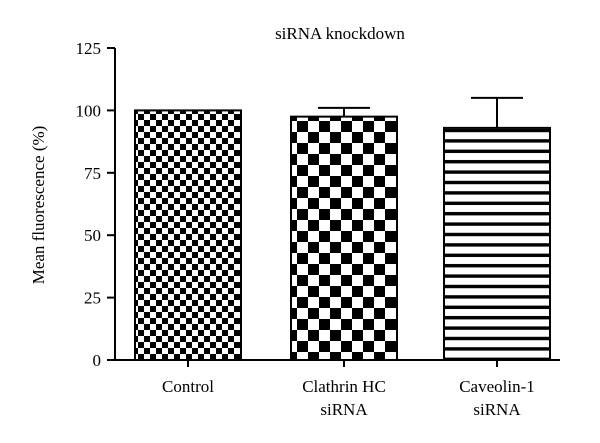  What do you see at coordinates (92, 173) in the screenshot?
I see `y-tick-label: 75` at bounding box center [92, 173].